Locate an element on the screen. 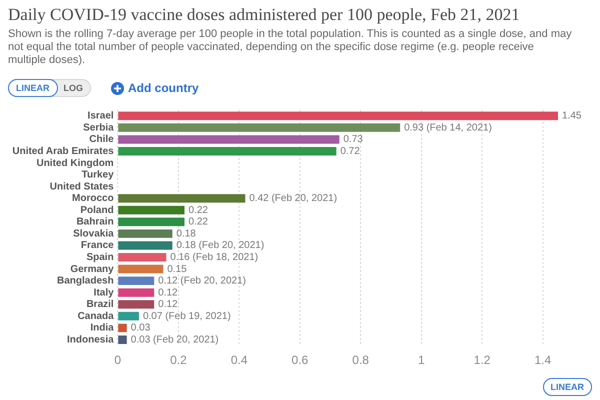  y-tick-label: Italy is located at coordinates (104, 292).